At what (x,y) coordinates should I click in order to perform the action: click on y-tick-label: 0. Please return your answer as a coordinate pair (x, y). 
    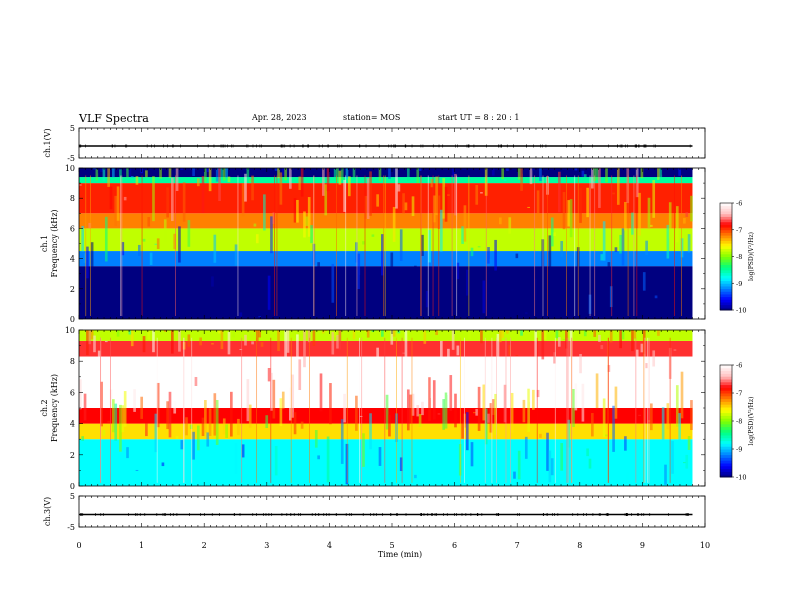
    Looking at the image, I should click on (72, 486).